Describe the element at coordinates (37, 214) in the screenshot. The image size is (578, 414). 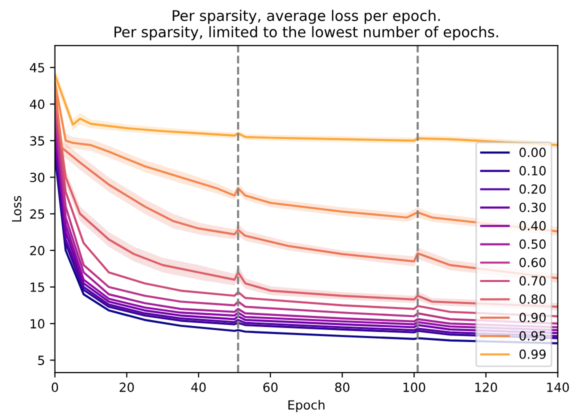
I see `y-tick-label: 25` at that location.